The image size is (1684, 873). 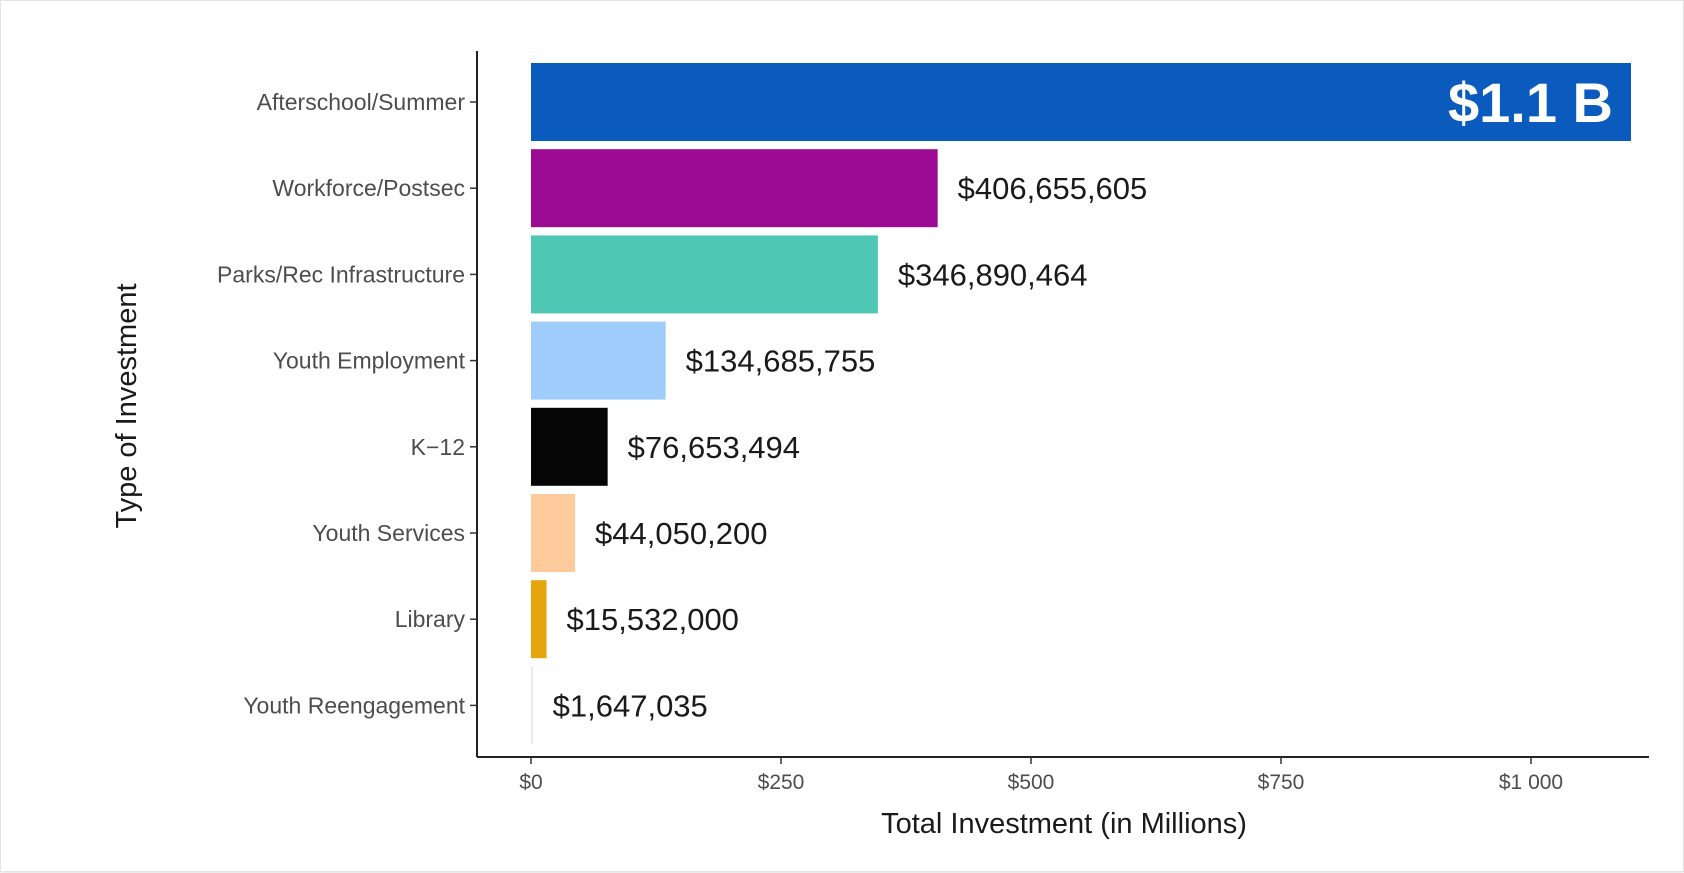 I want to click on value-label: $406,655,605, so click(x=1053, y=188).